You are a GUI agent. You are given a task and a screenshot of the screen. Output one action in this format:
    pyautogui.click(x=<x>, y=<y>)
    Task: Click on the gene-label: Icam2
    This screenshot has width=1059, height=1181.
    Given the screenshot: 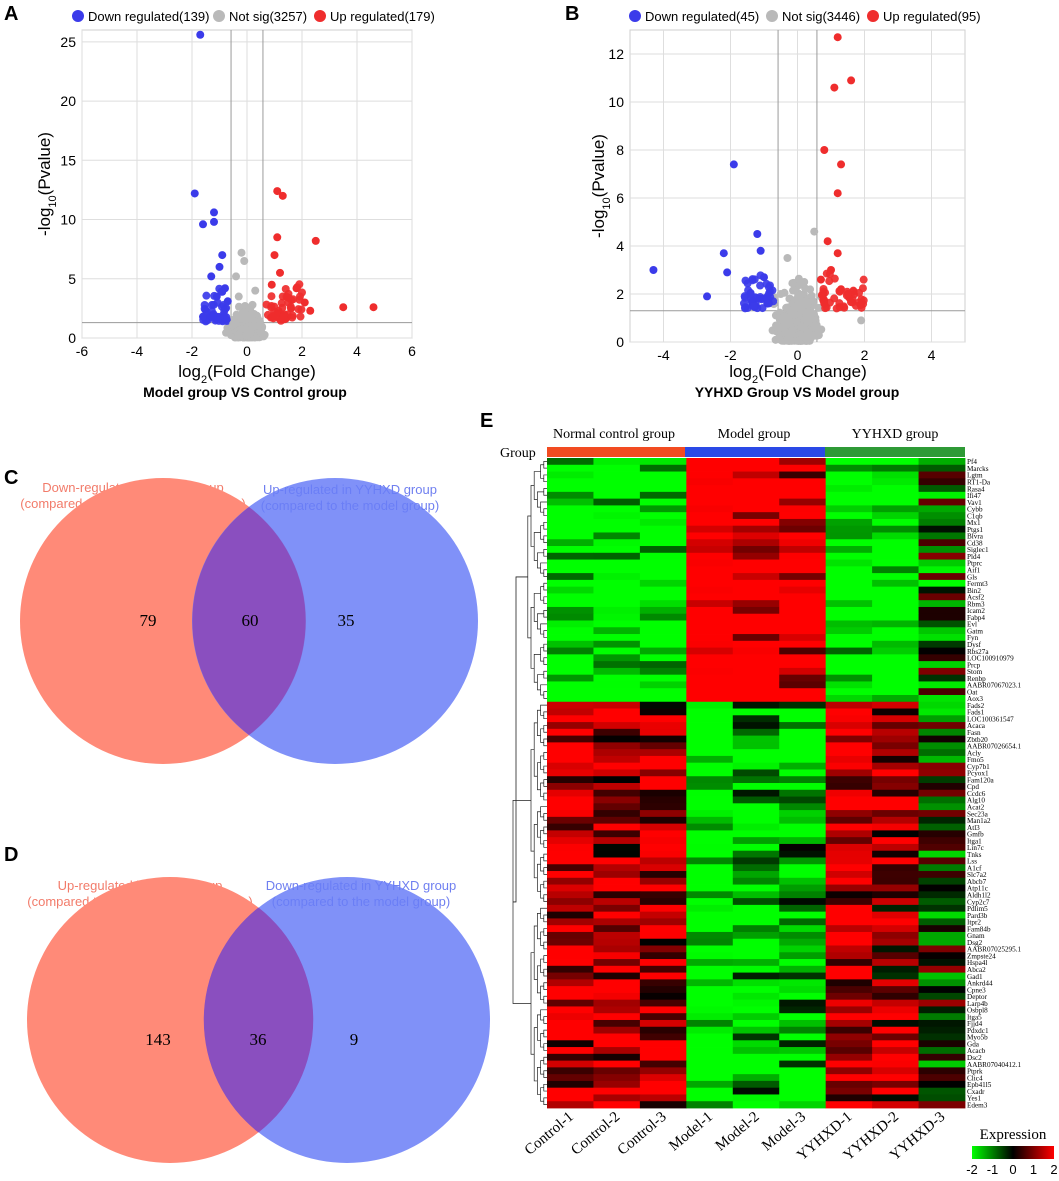 What is the action you would take?
    pyautogui.click(x=976, y=611)
    